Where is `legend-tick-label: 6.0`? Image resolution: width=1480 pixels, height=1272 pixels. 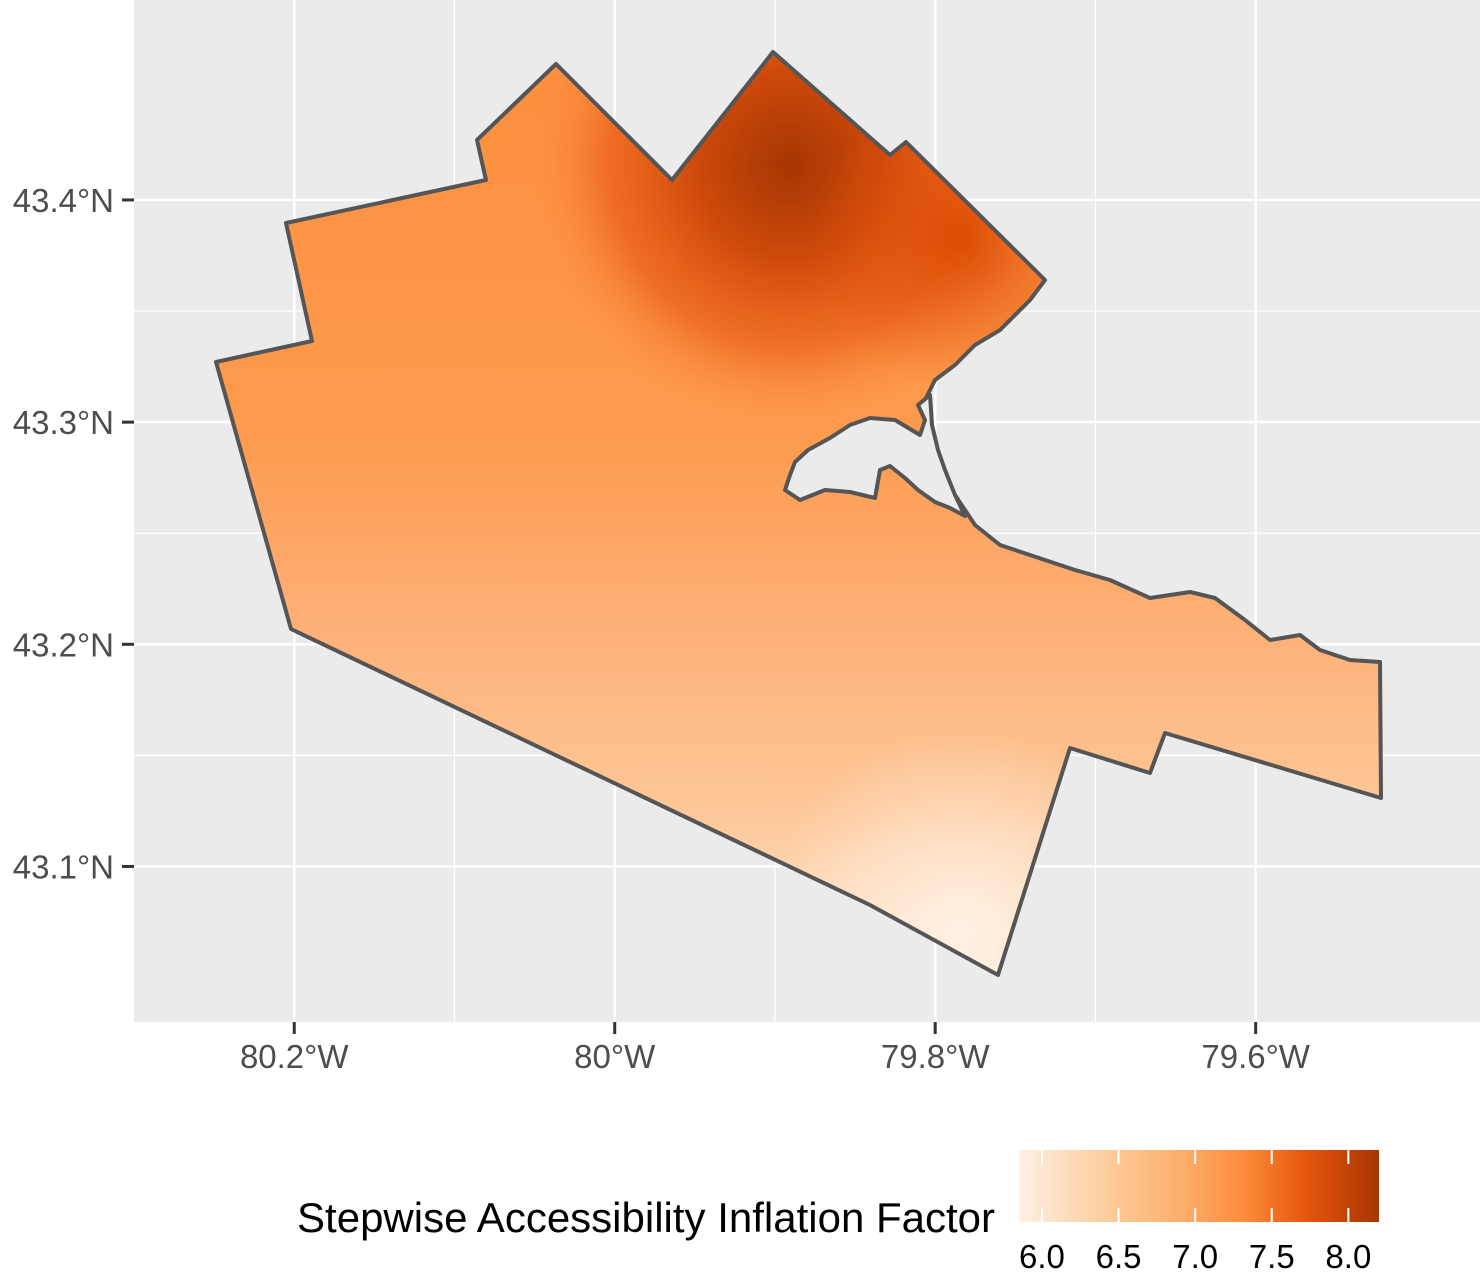 legend-tick-label: 6.0 is located at coordinates (1042, 1255).